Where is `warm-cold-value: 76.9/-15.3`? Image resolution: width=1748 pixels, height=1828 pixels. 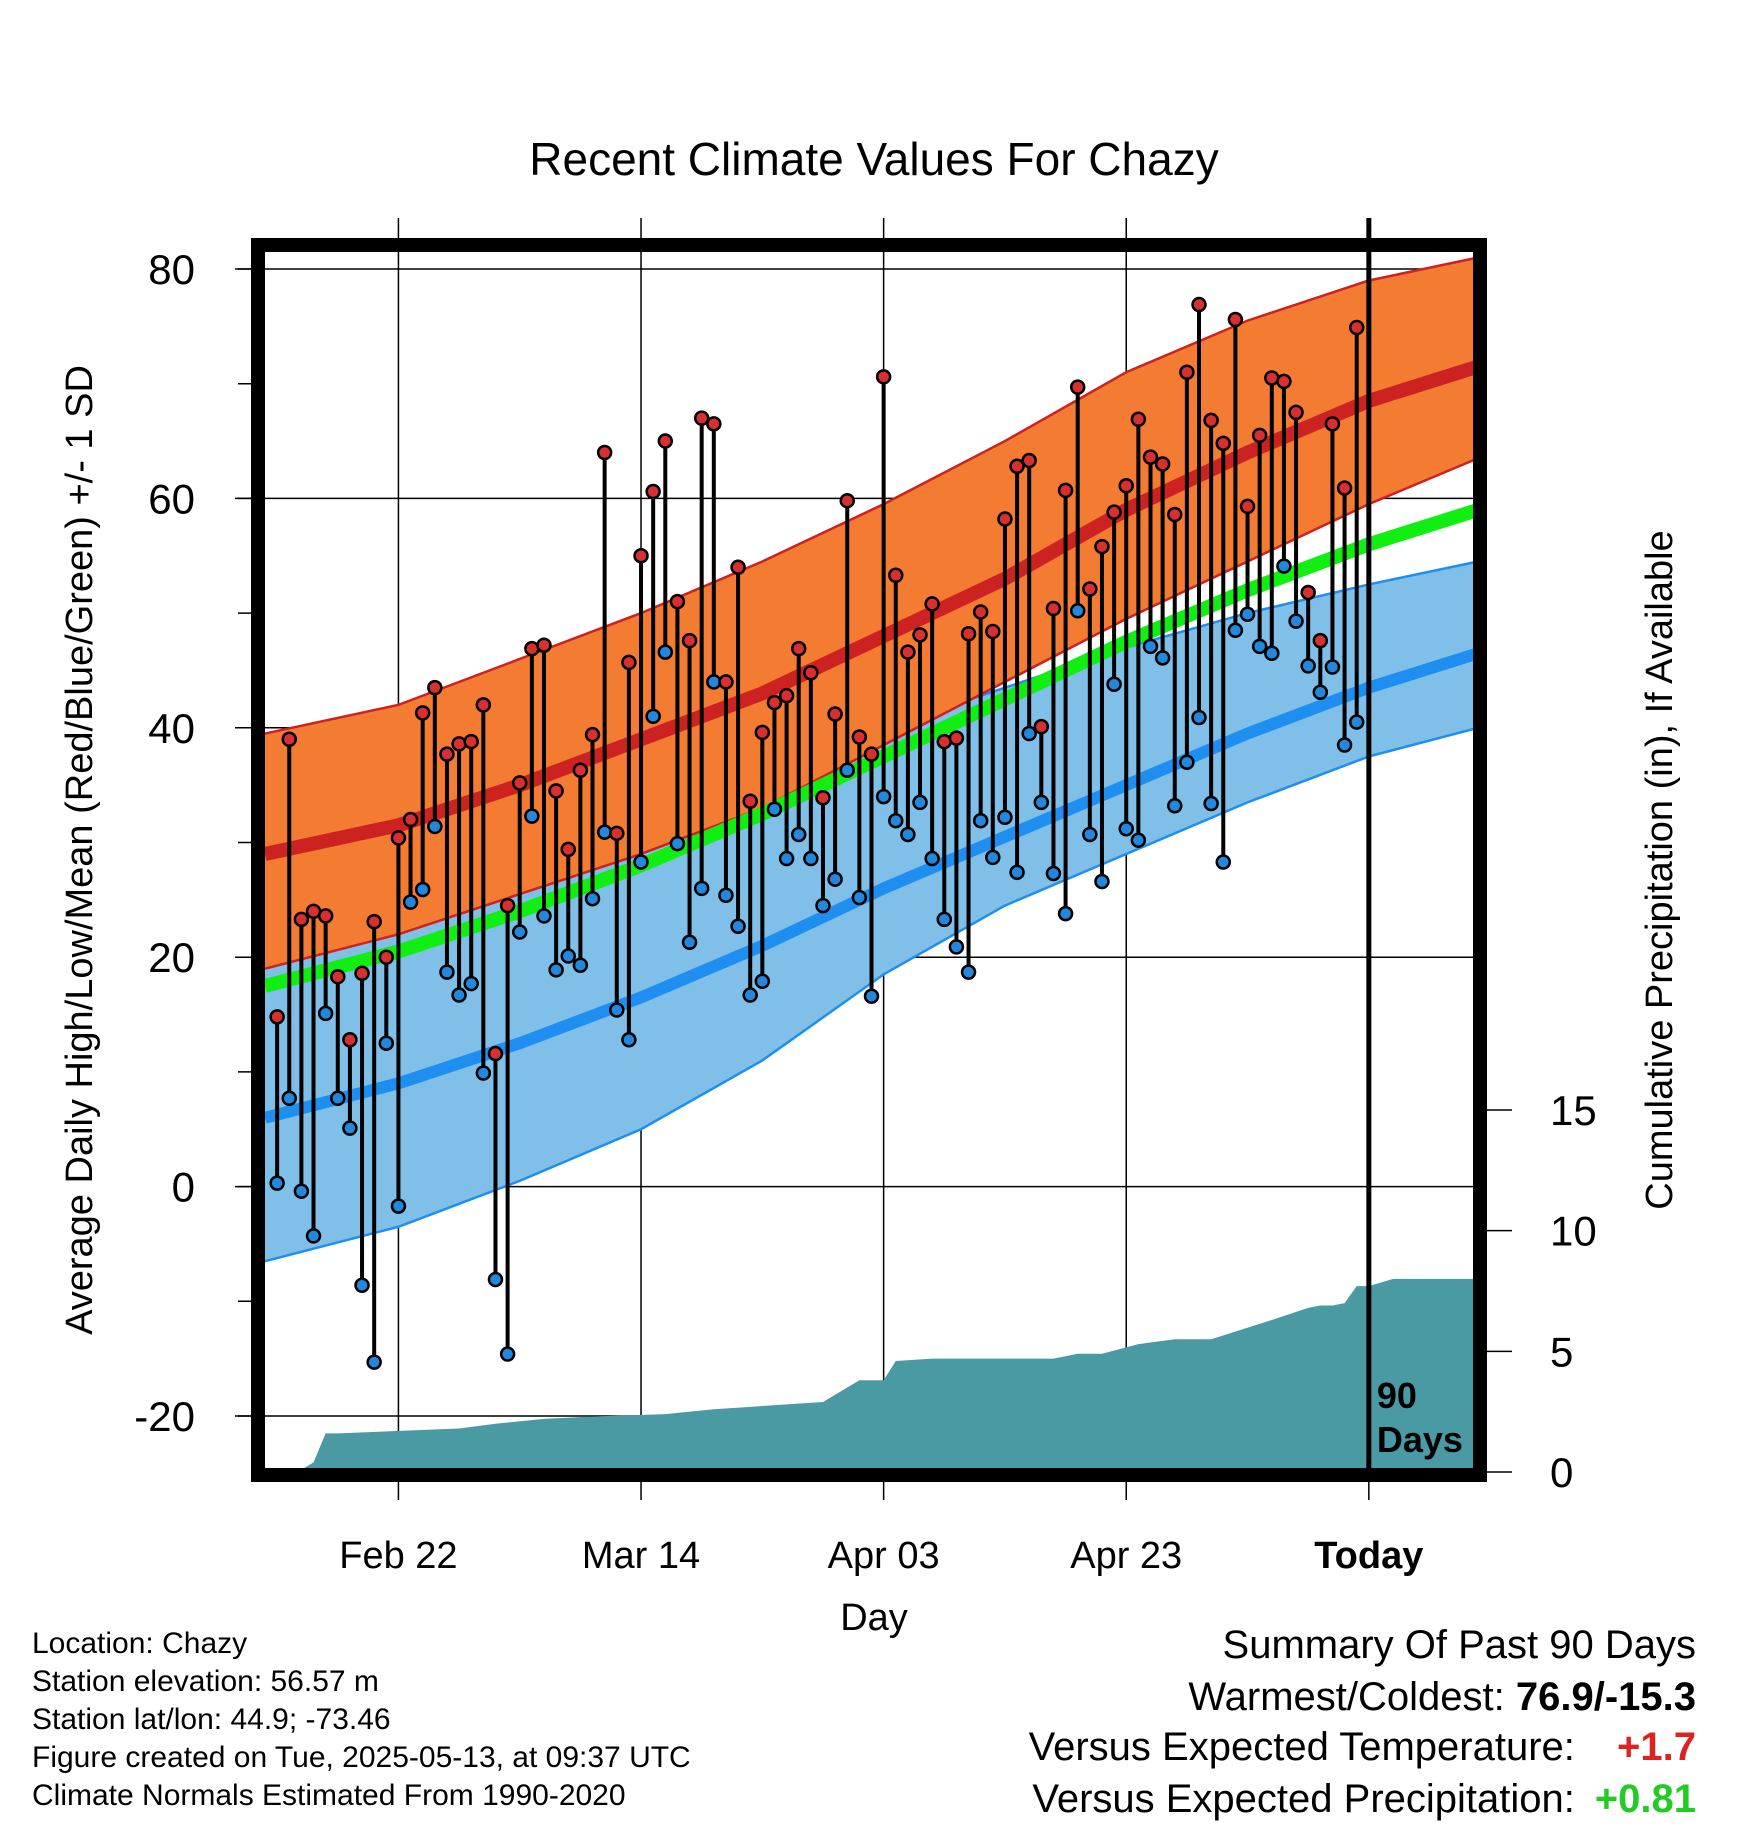 warm-cold-value: 76.9/-15.3 is located at coordinates (1605, 1697).